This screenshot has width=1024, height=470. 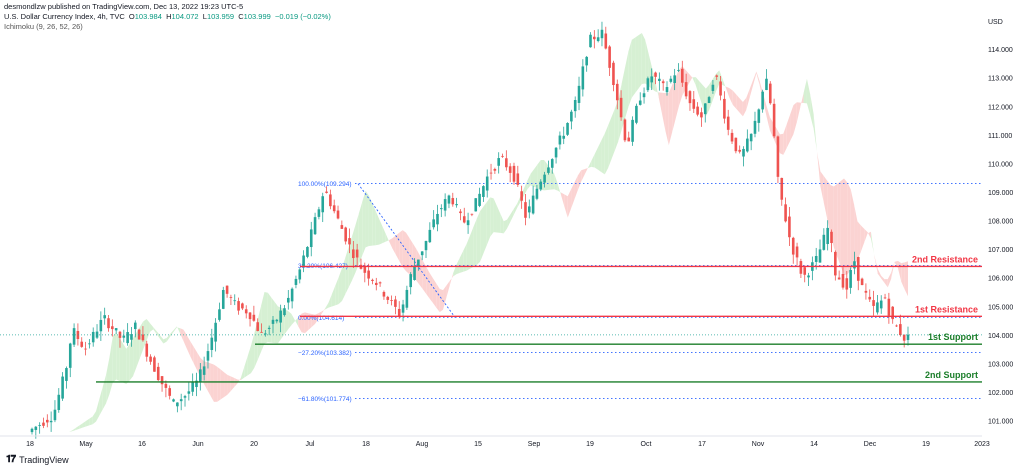 I want to click on footer: 𝟏𝟕 TradingView, so click(x=37, y=459).